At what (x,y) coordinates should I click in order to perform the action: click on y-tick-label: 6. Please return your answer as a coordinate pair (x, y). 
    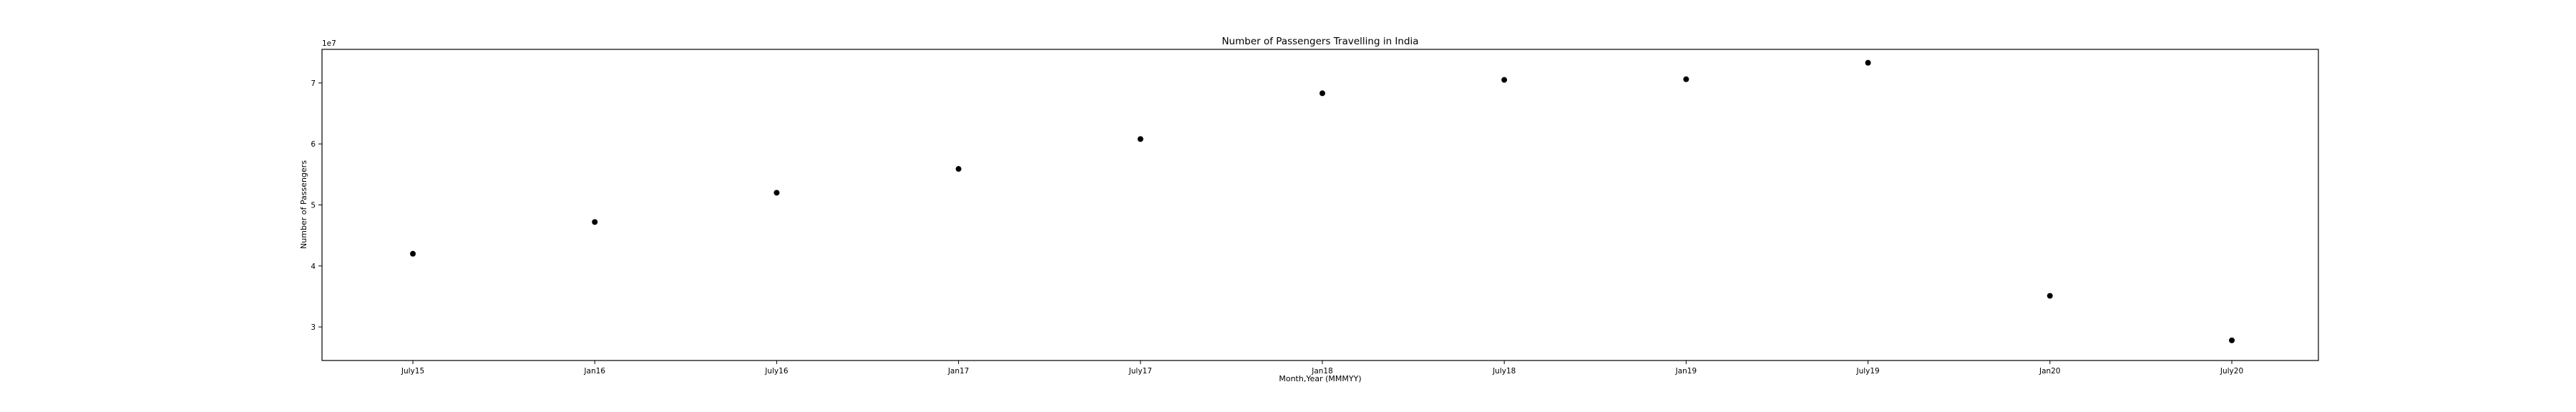
    Looking at the image, I should click on (313, 145).